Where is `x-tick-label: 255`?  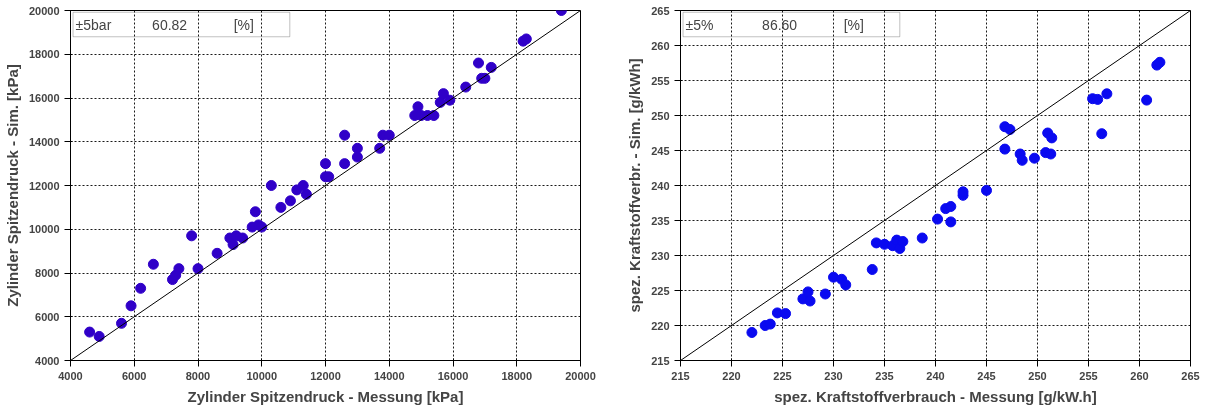 x-tick-label: 255 is located at coordinates (1088, 375).